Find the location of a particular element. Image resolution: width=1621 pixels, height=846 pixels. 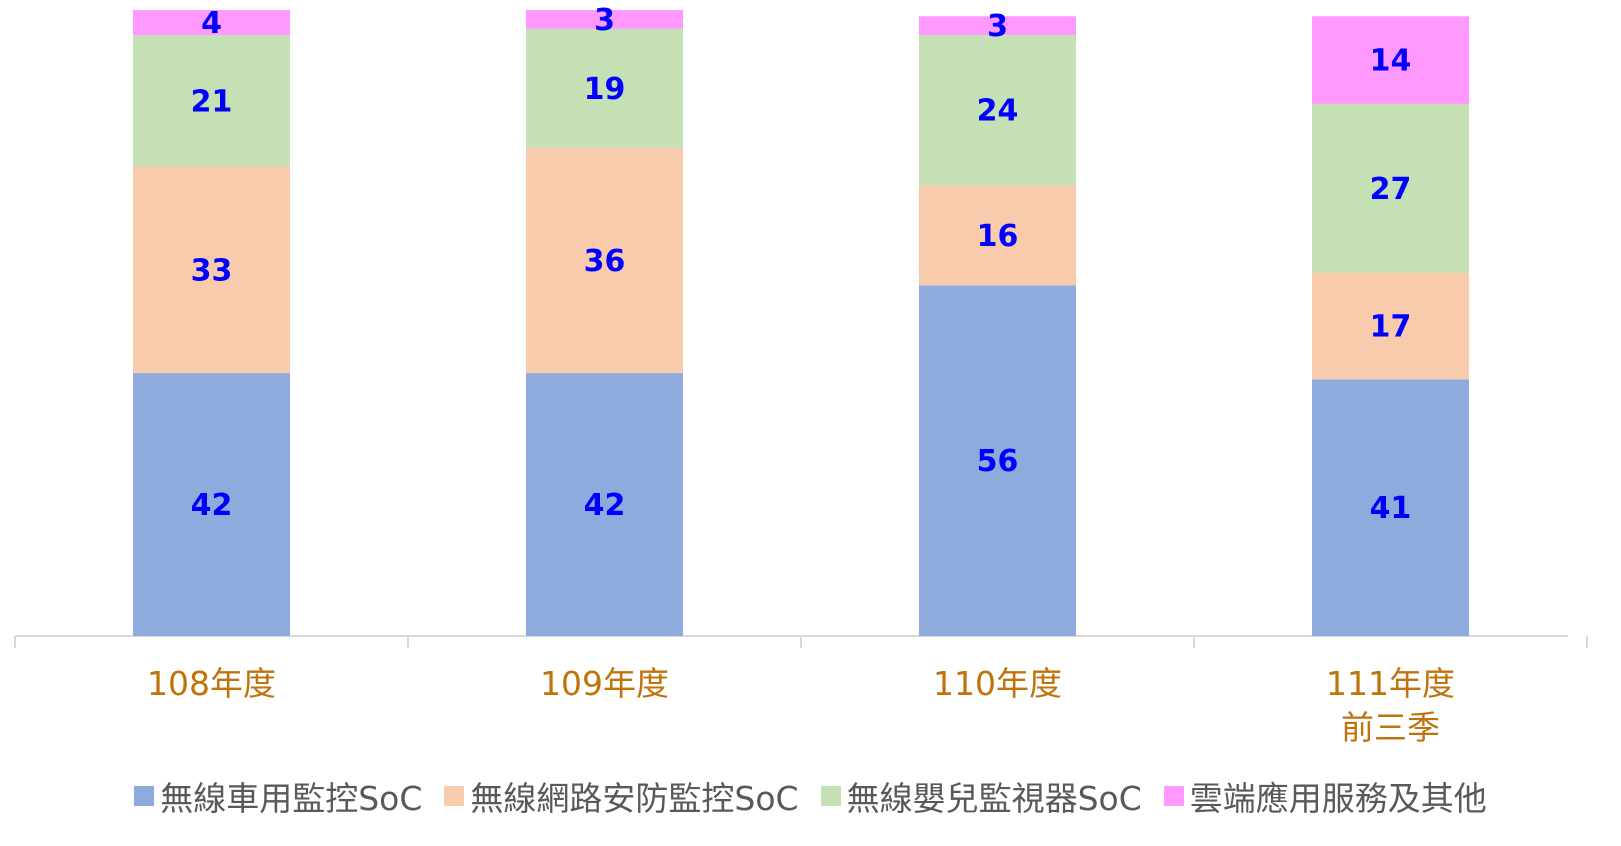

data-label: 56 is located at coordinates (998, 461).